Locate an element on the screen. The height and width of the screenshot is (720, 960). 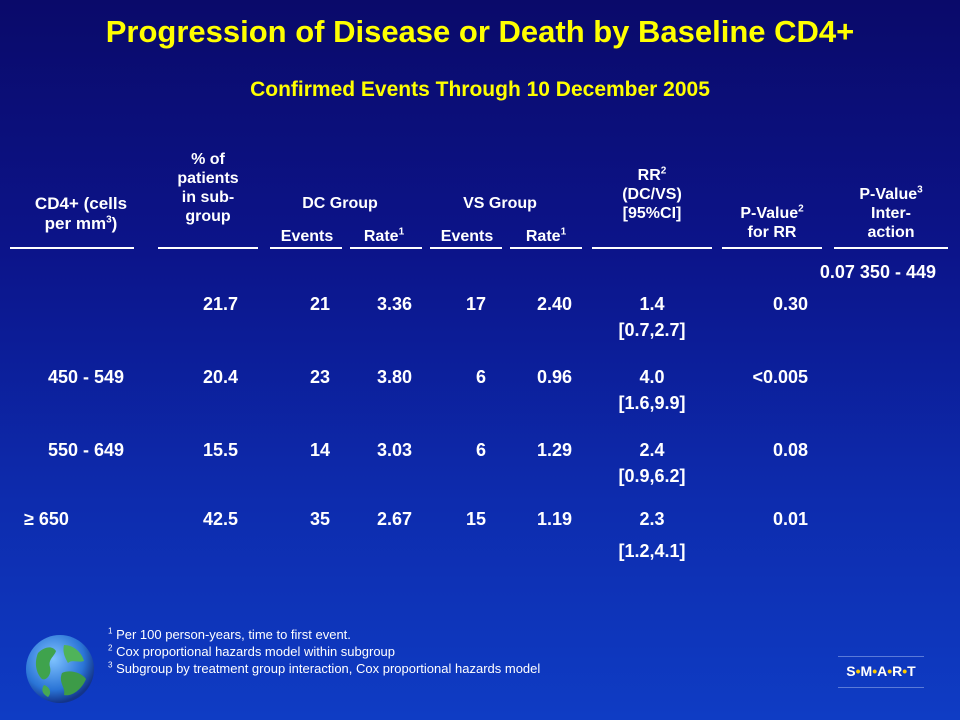
cell-cd4: 550 - 649 is located at coordinates (85, 450).